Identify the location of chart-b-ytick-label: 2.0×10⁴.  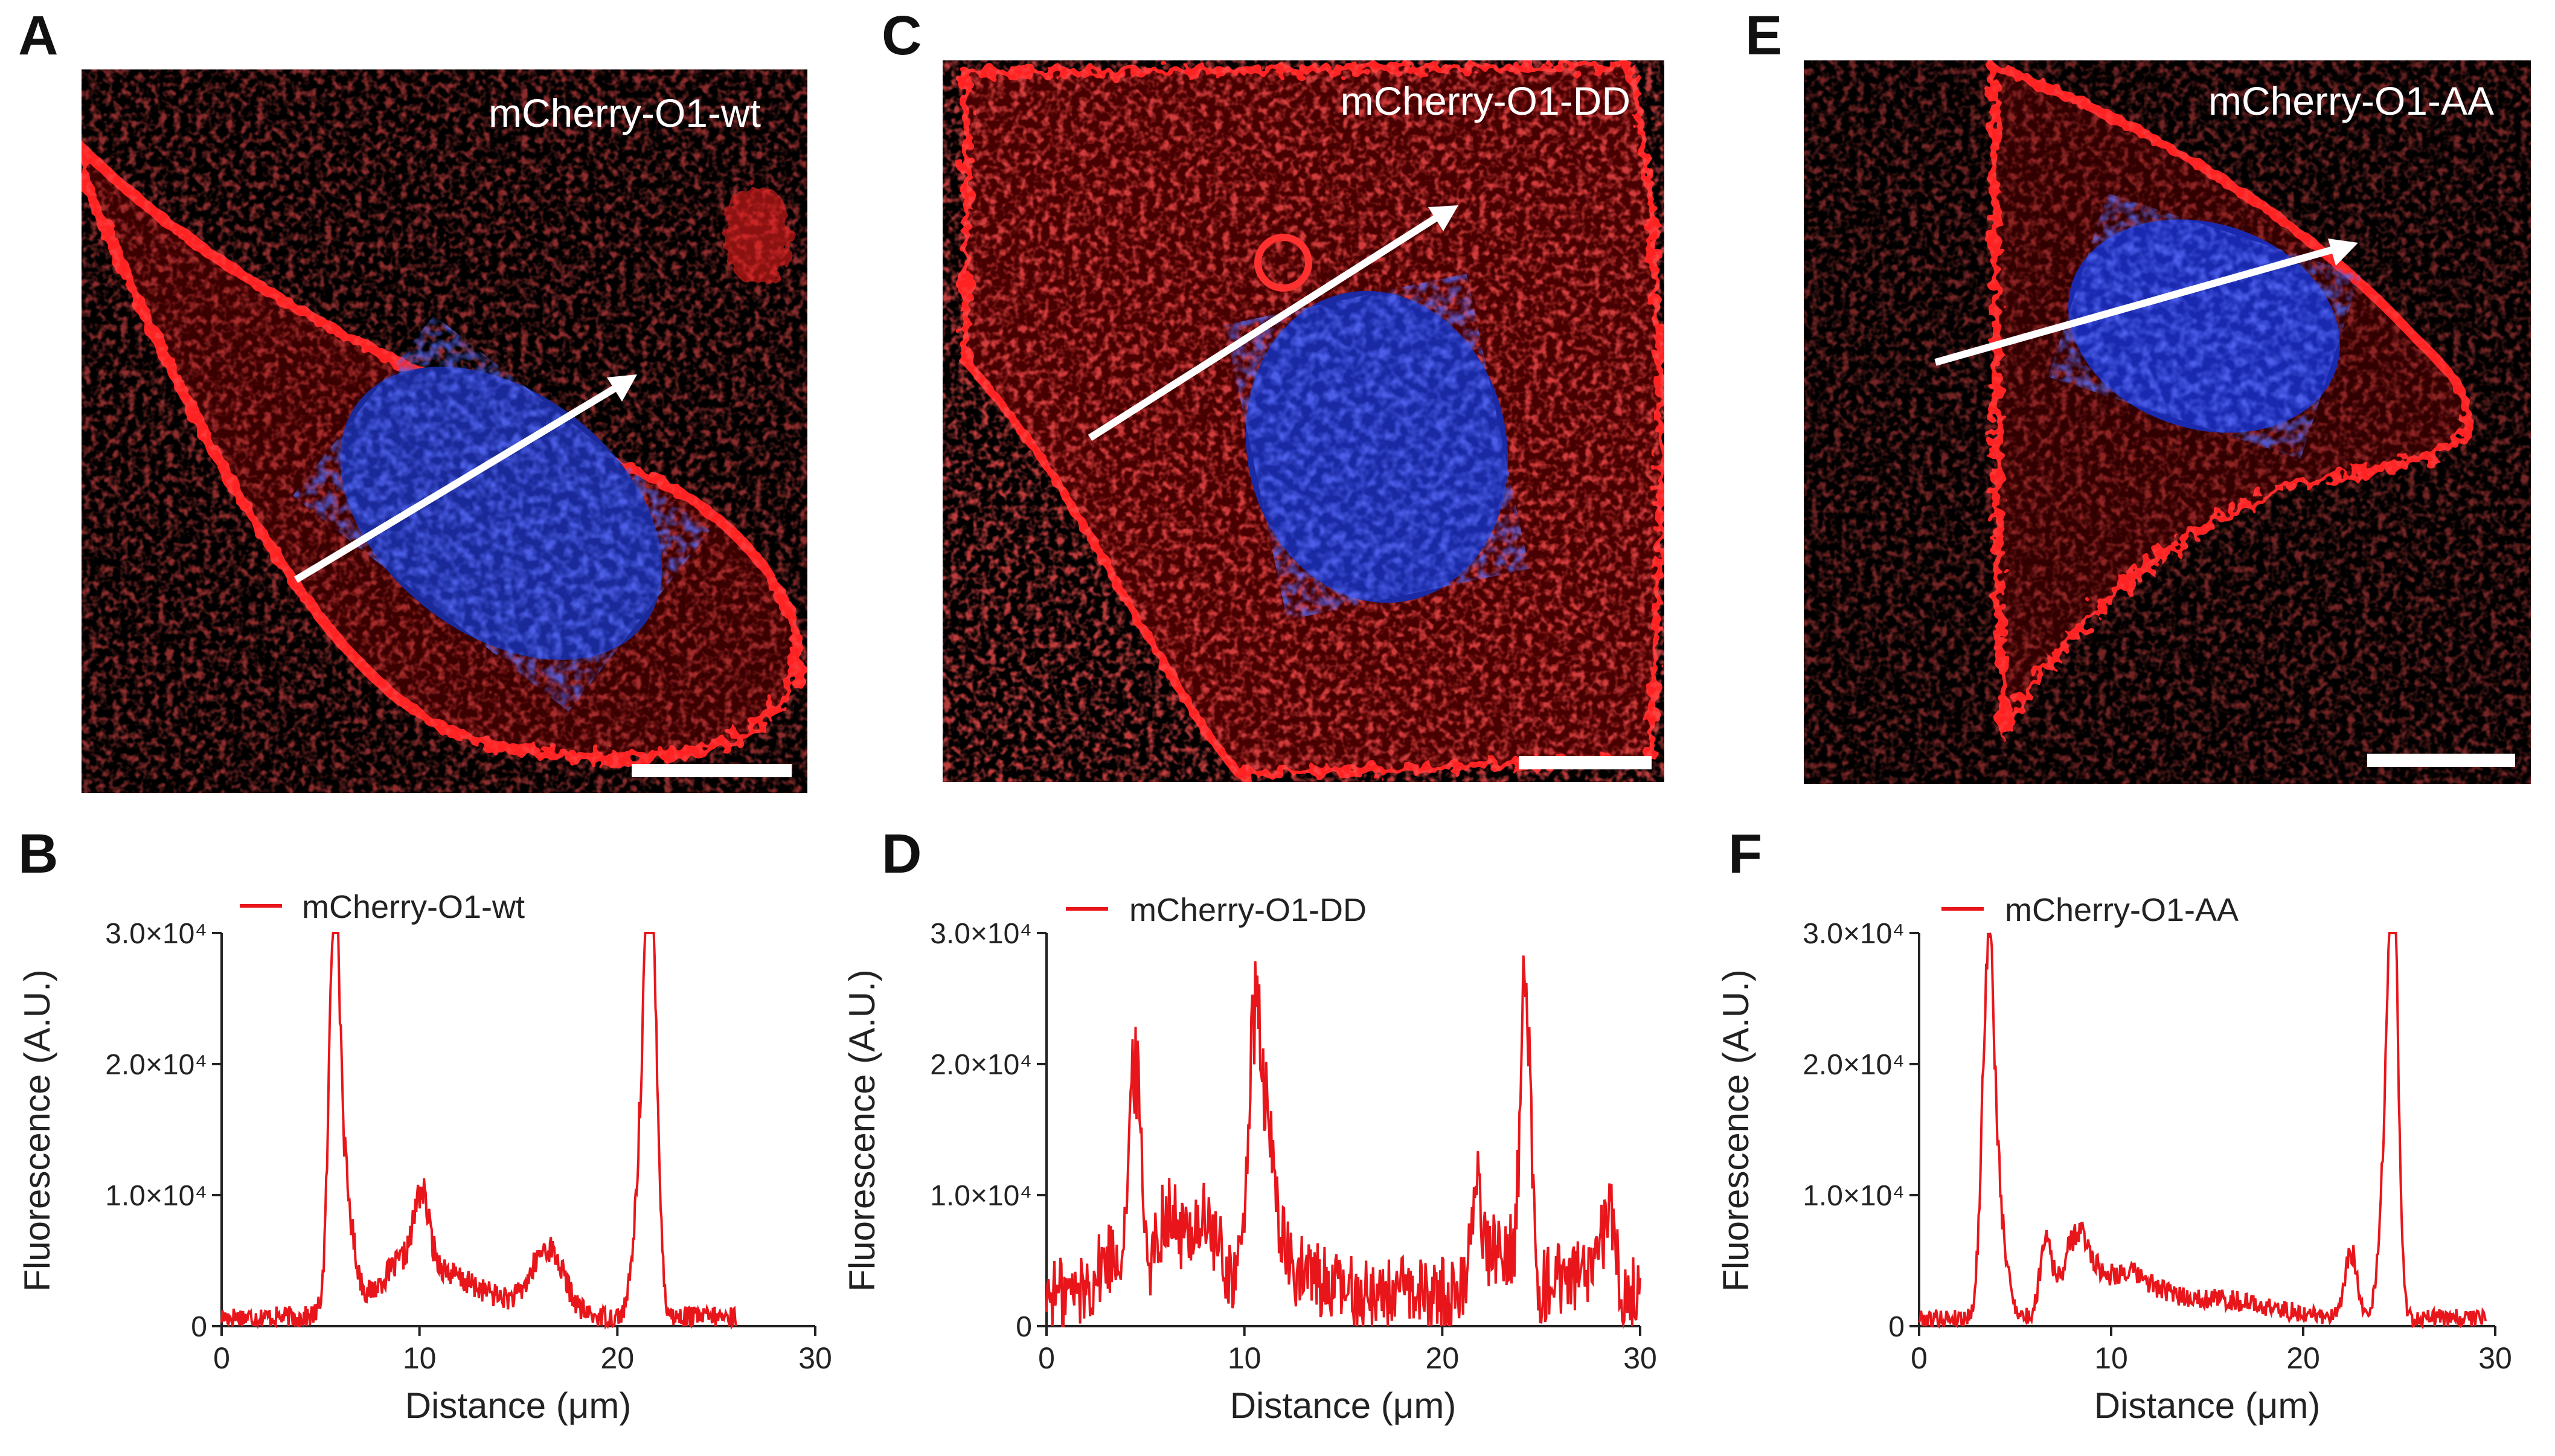
(156, 1065).